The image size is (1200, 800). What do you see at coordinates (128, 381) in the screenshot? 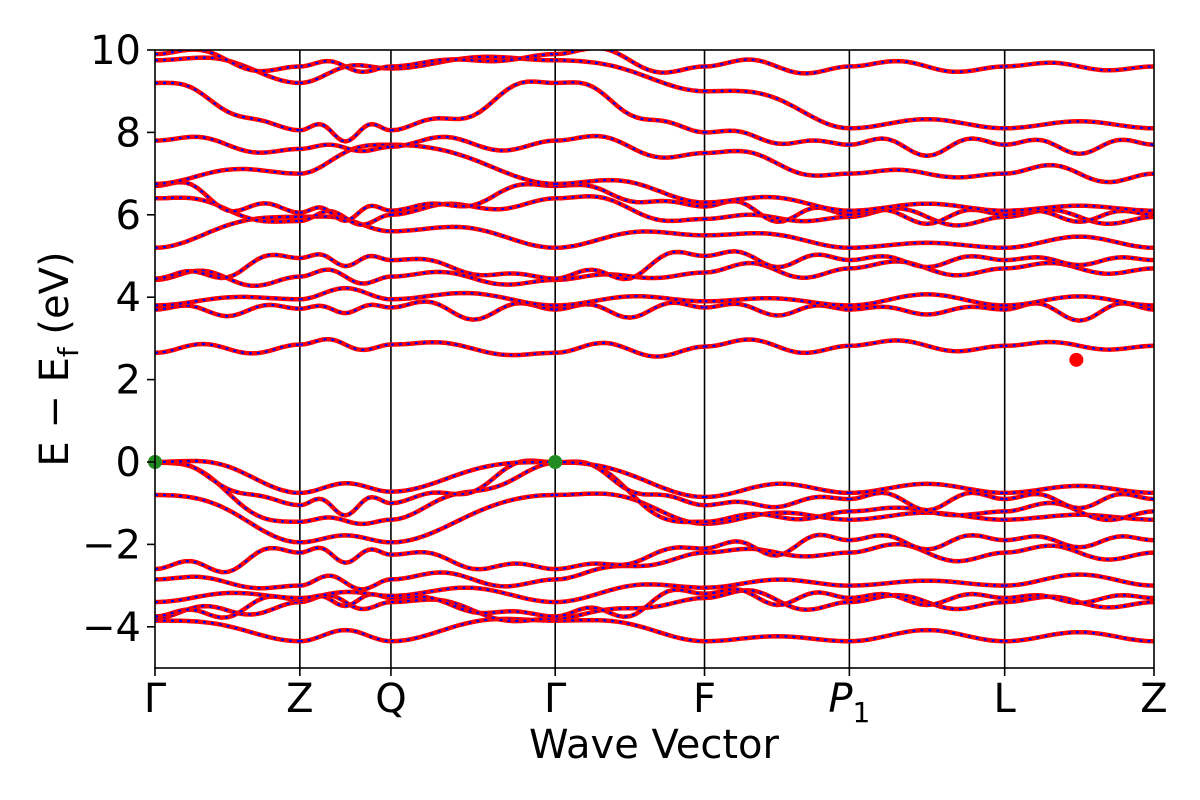
I see `y-tick-label-3: 2` at bounding box center [128, 381].